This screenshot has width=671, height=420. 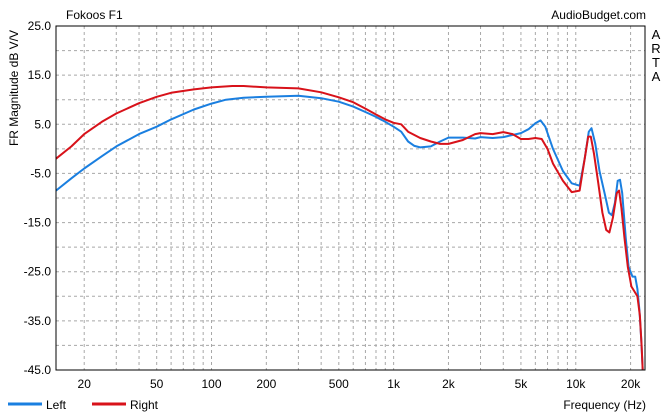 I want to click on y-tick-label: -15.0, so click(x=38, y=223).